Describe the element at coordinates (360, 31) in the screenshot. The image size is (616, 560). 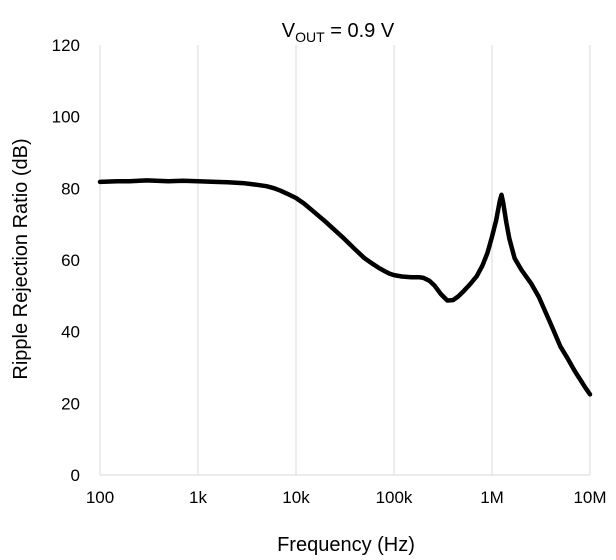
I see `chart-title-rest: = 0.9 V` at that location.